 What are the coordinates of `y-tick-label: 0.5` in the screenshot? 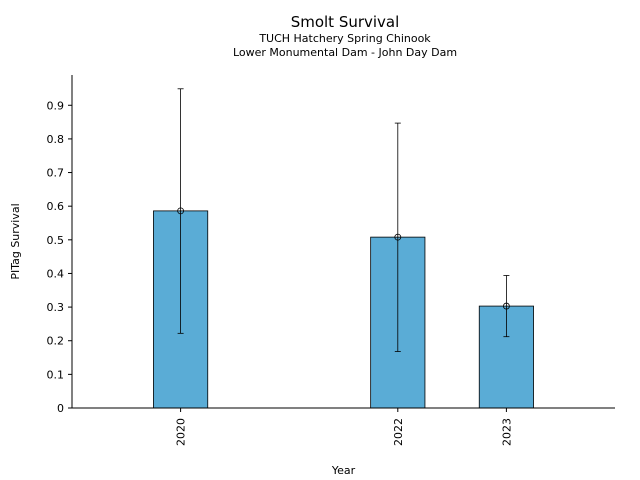 It's located at (56, 240).